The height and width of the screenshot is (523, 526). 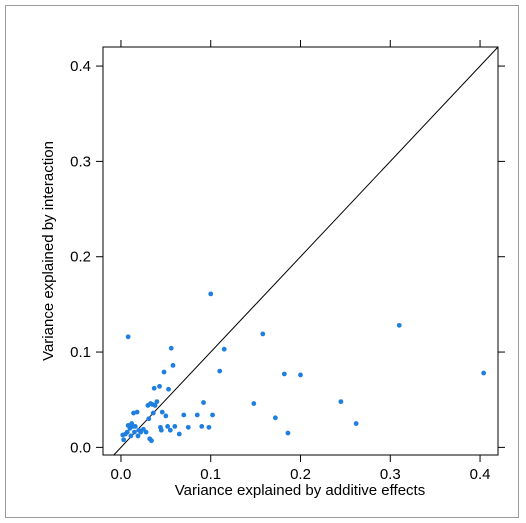 I want to click on x-tick-label: 0.0, so click(x=121, y=474).